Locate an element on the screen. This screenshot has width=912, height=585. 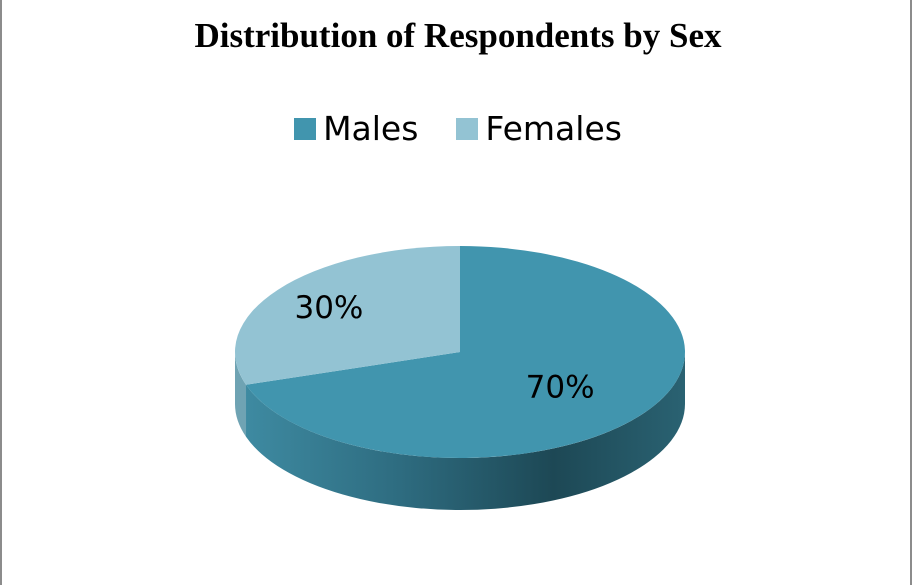
pie-side-males is located at coordinates (466, 431).